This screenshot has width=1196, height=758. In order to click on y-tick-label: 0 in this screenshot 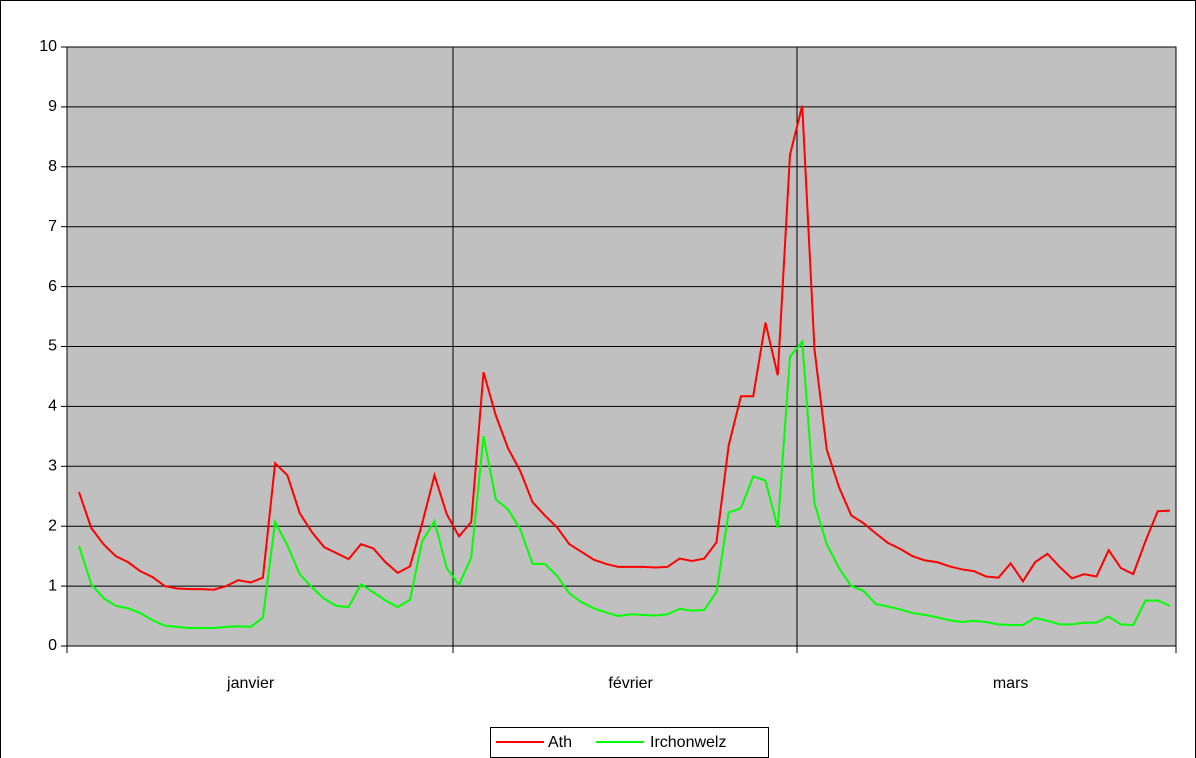, I will do `click(52, 645)`.